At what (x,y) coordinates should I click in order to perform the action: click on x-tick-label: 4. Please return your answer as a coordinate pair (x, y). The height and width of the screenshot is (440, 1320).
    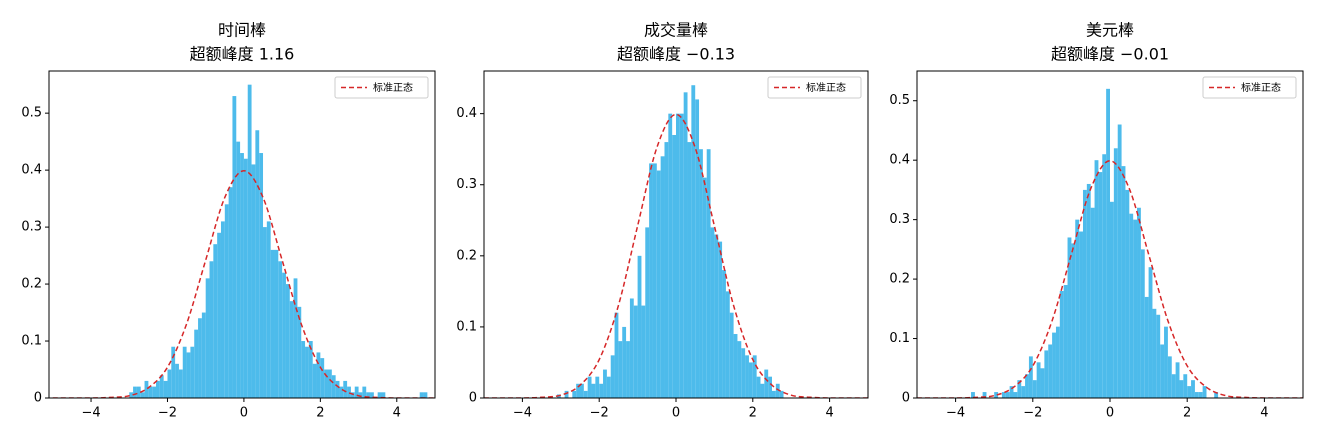
    Looking at the image, I should click on (397, 413).